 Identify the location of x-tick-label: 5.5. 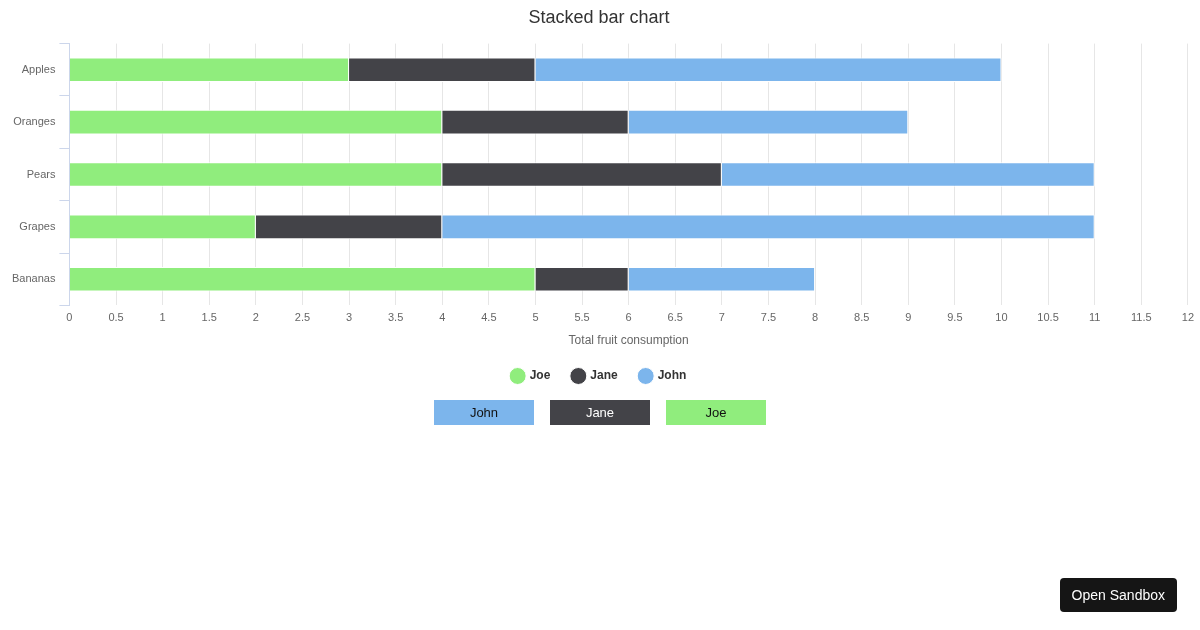
(582, 317).